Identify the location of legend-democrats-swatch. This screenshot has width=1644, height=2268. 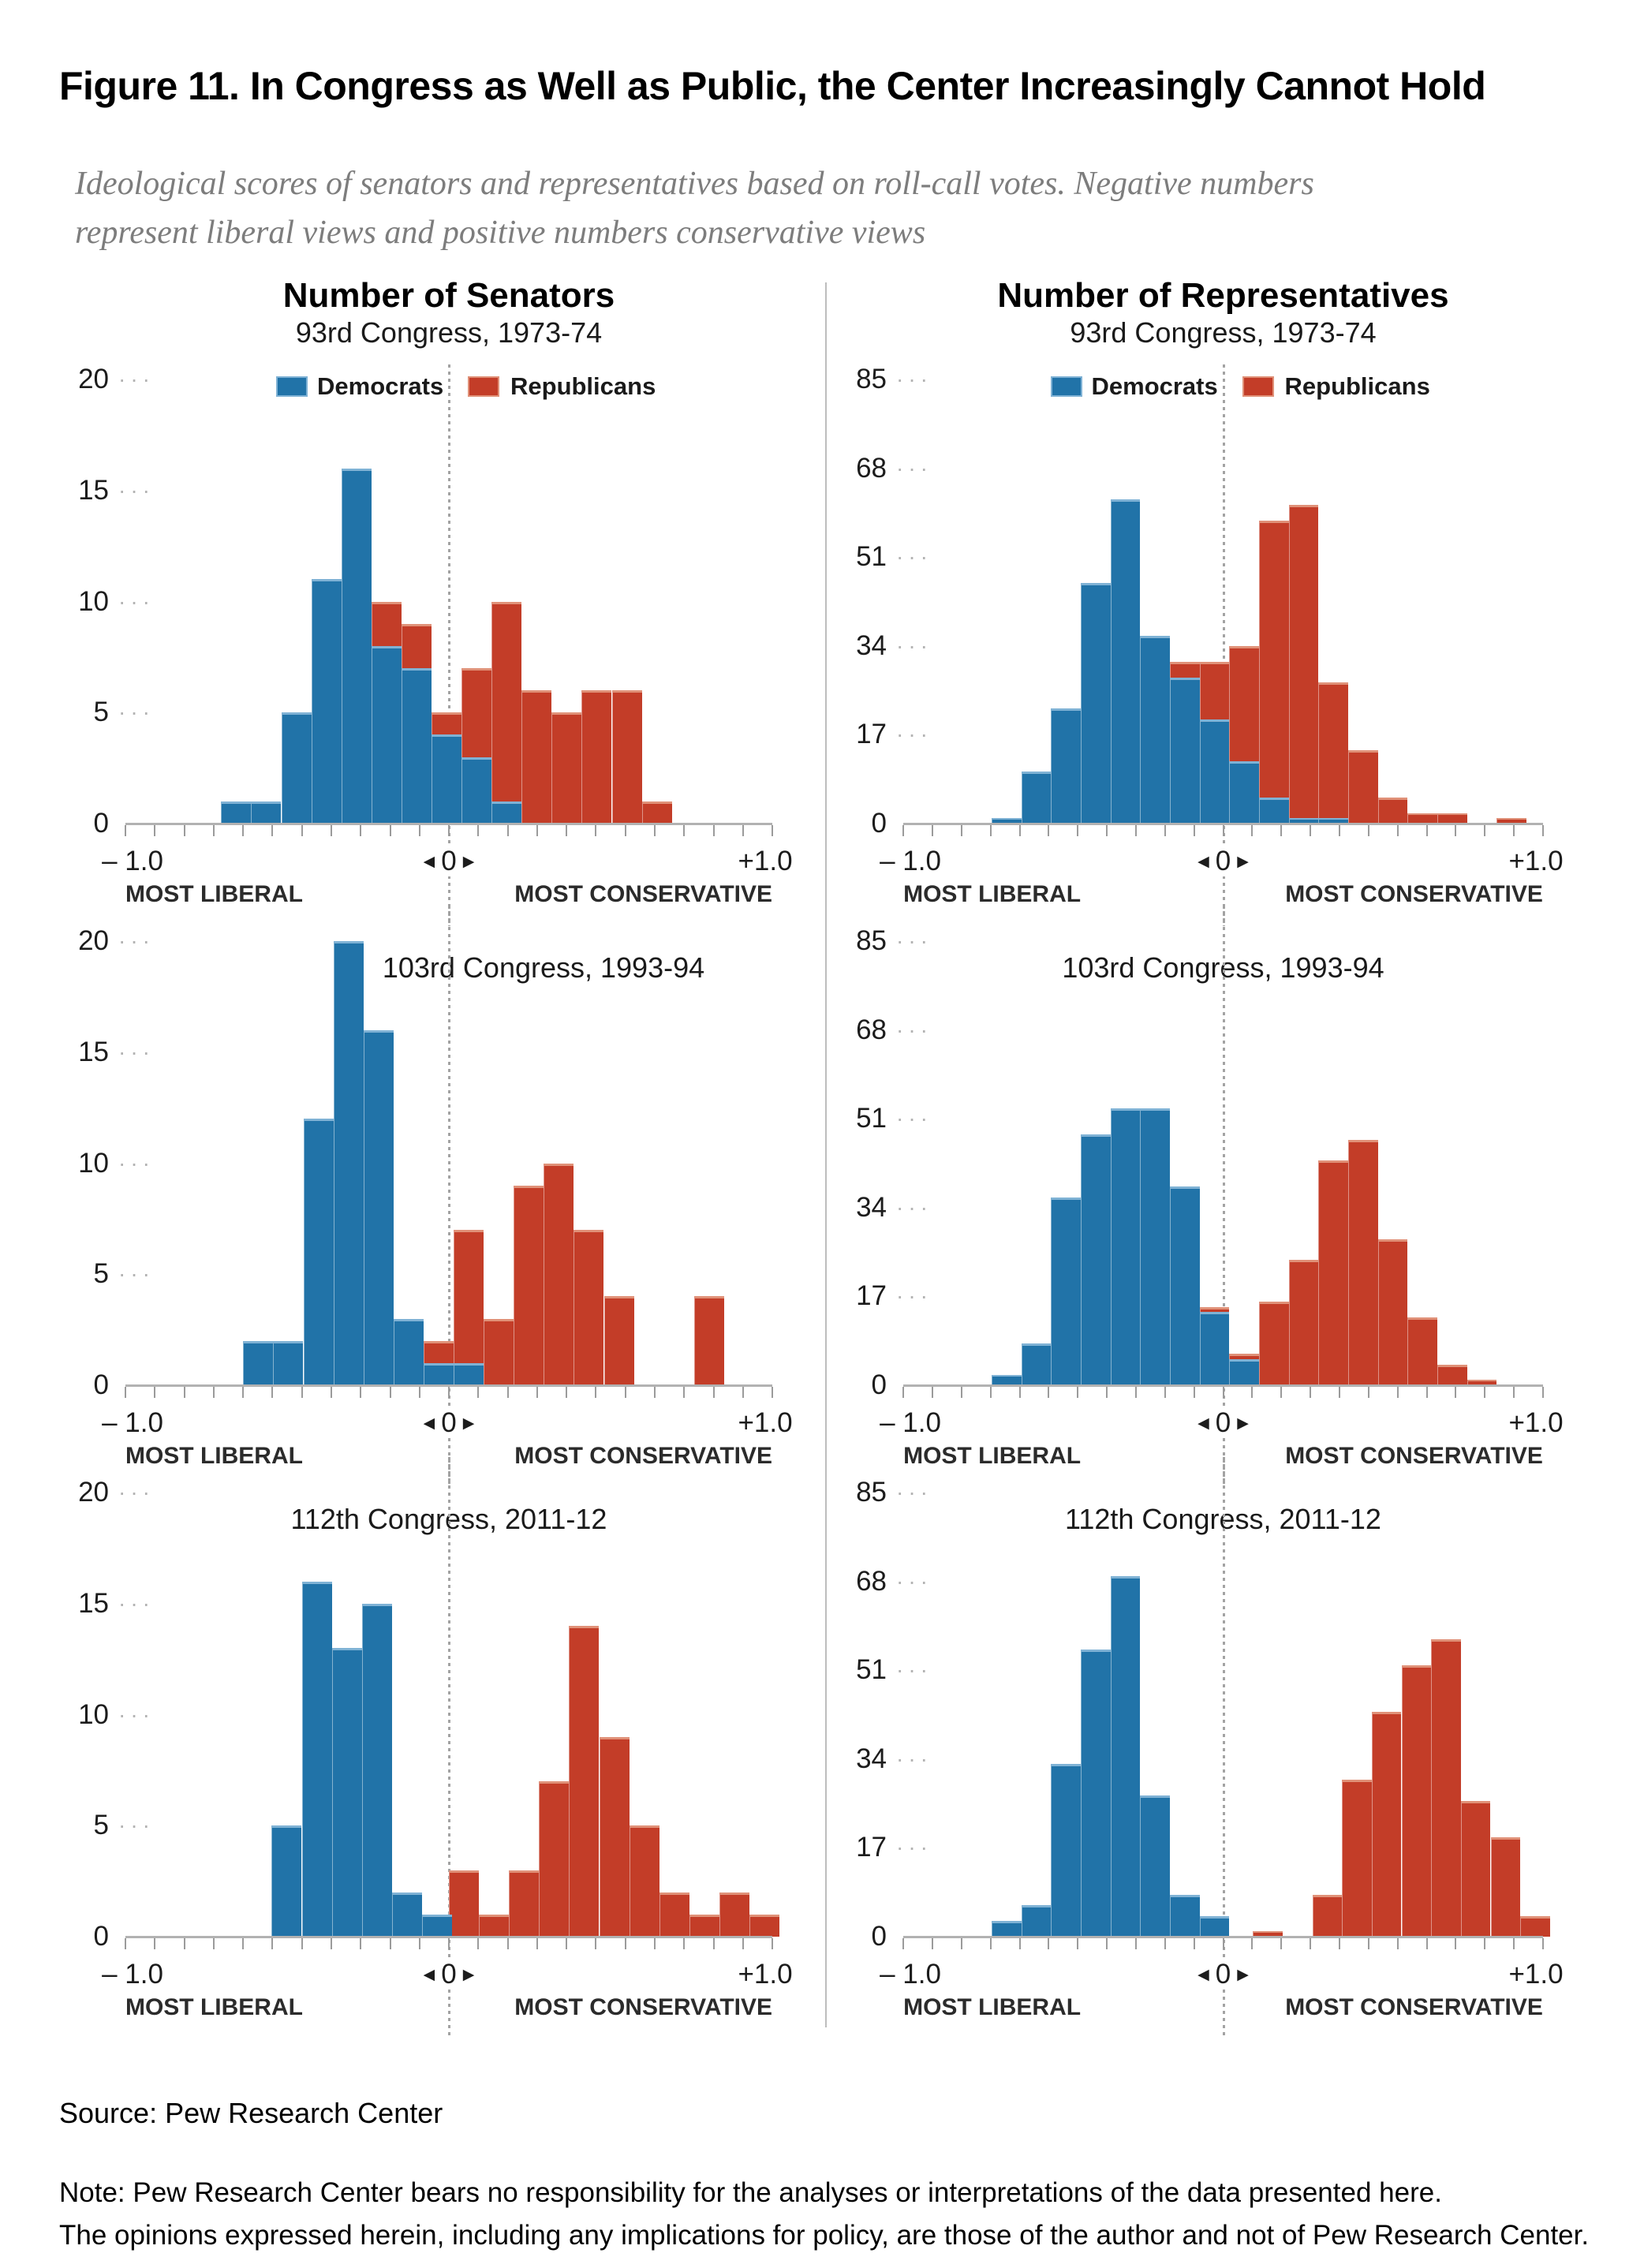
(1066, 386).